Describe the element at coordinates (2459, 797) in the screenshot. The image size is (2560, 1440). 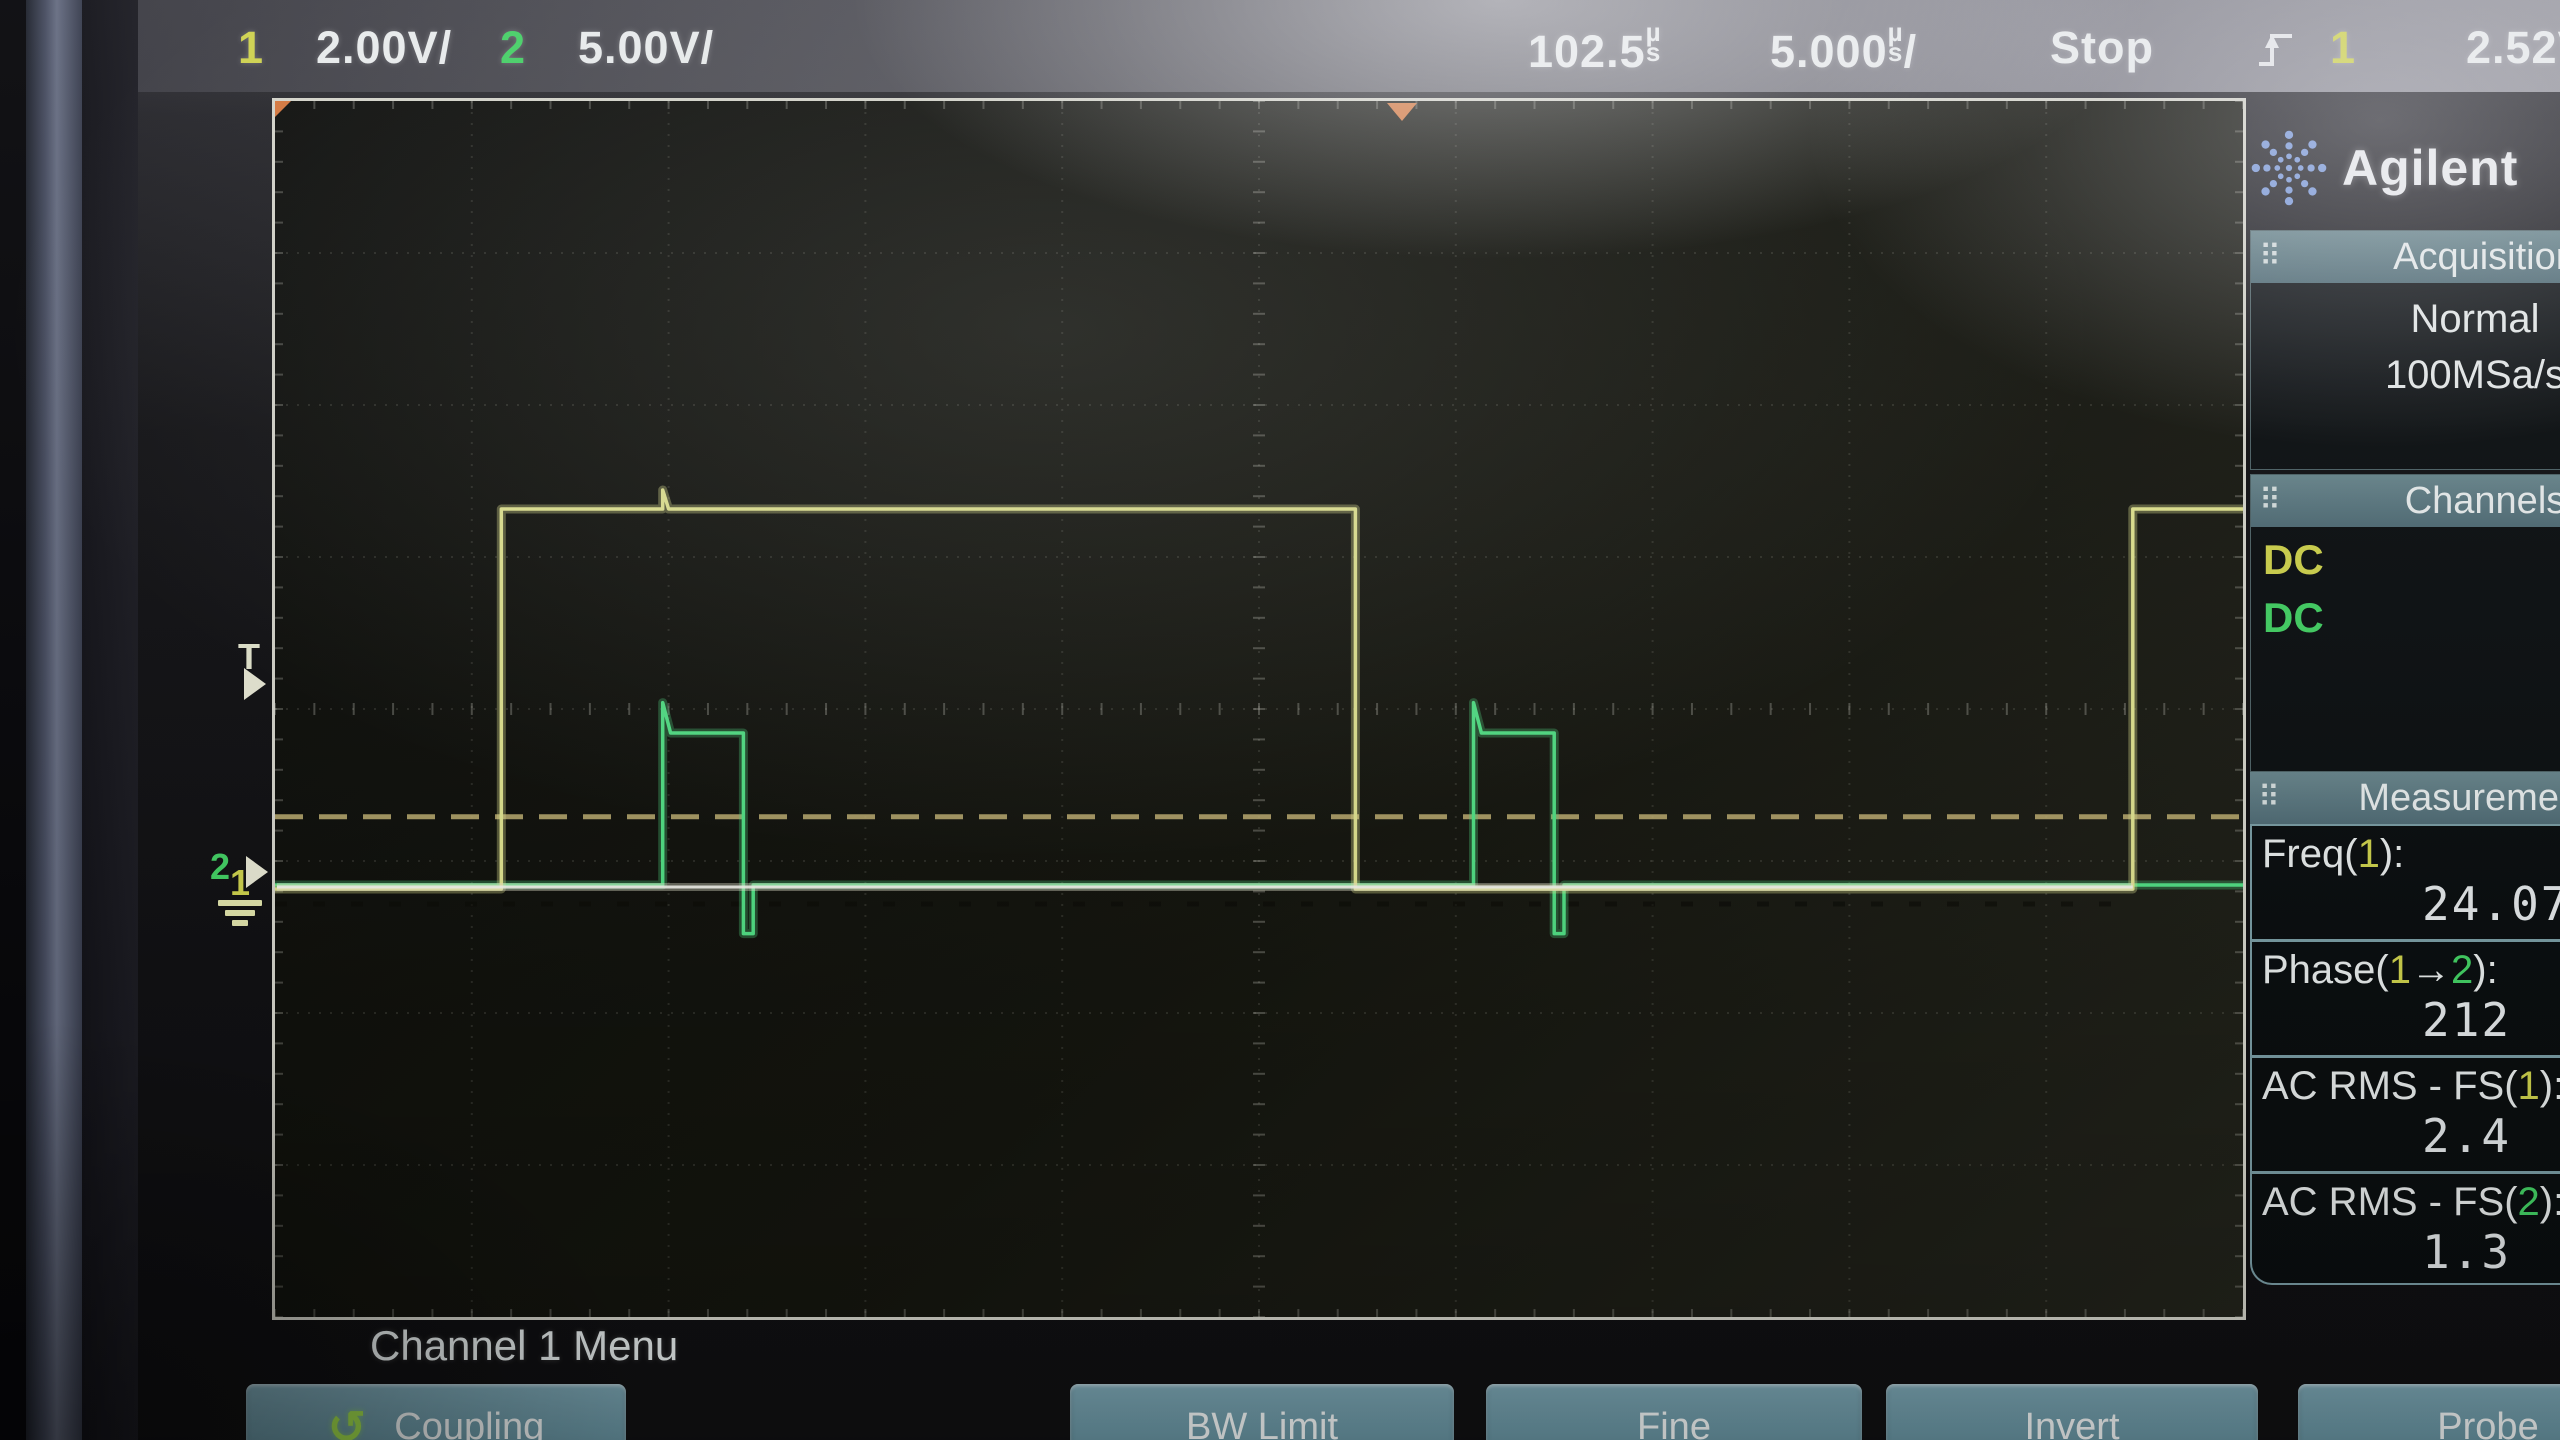
I see `measurements-title: Measurements` at that location.